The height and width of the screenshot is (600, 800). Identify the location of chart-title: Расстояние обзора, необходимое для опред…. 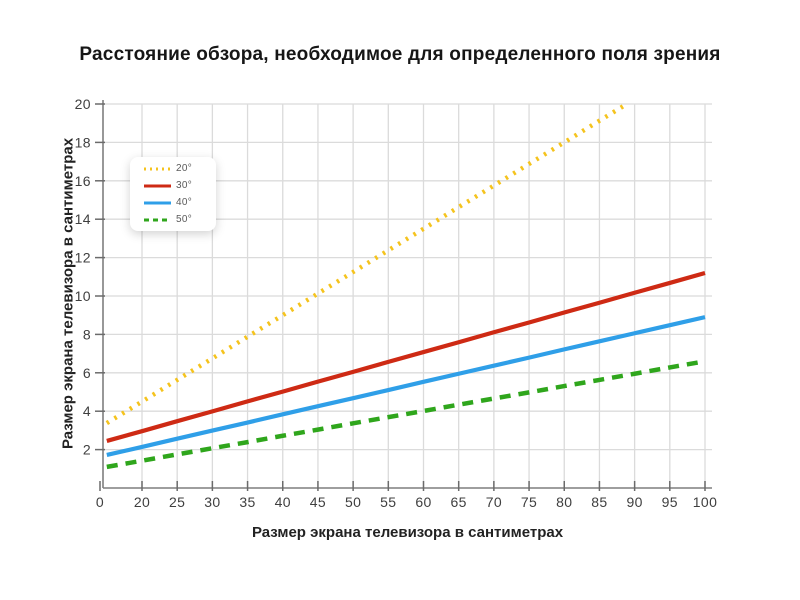
(400, 54).